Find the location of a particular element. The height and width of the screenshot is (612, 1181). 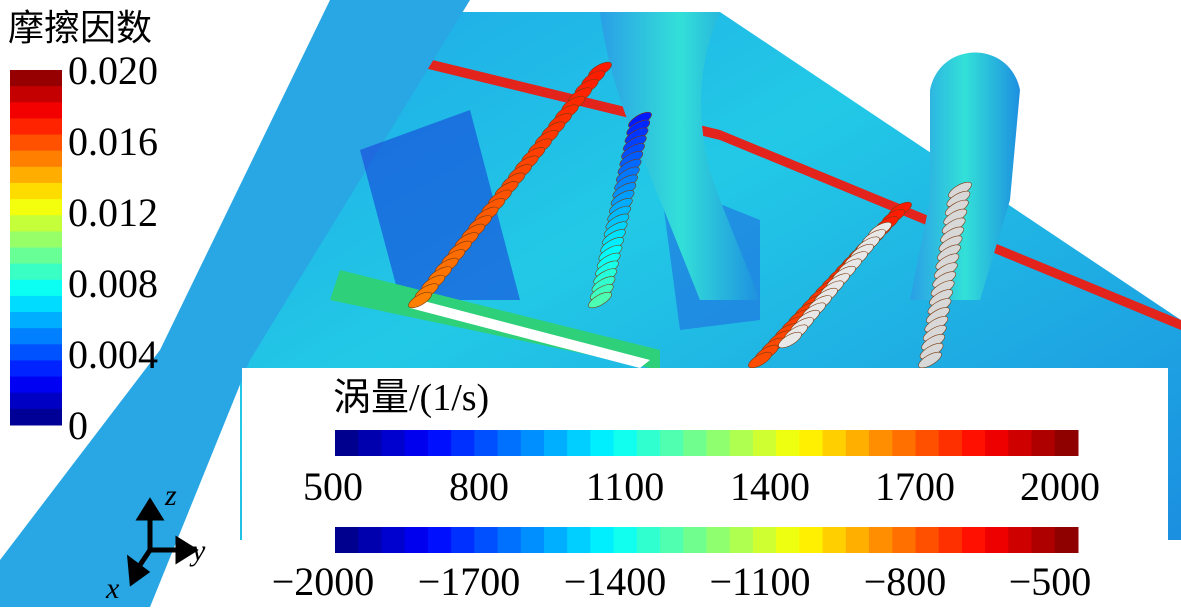

friction-tick-label: 0.016 is located at coordinates (113, 141).